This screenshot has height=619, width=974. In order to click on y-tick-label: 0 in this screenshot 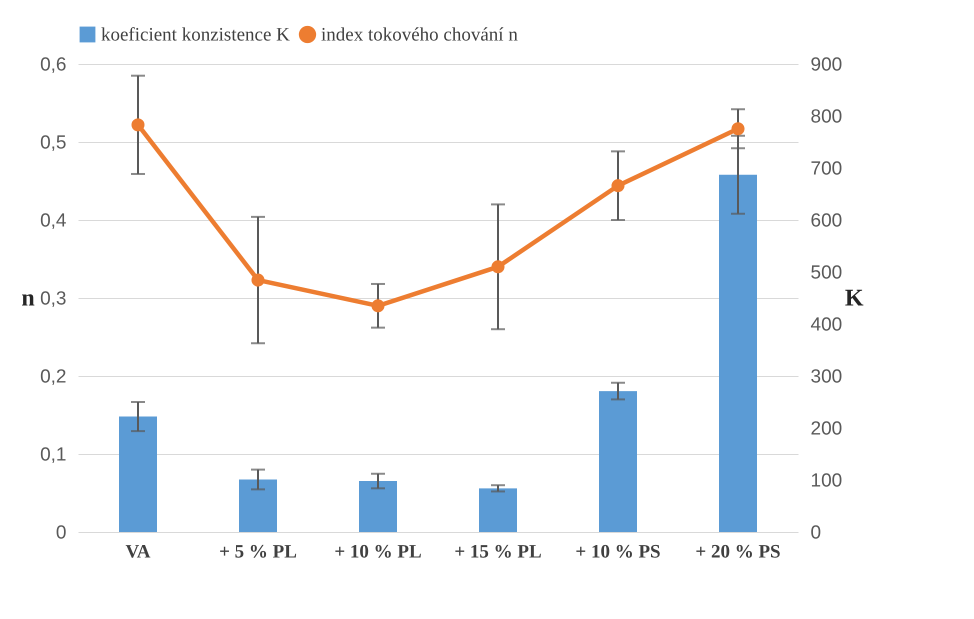, I will do `click(61, 533)`.